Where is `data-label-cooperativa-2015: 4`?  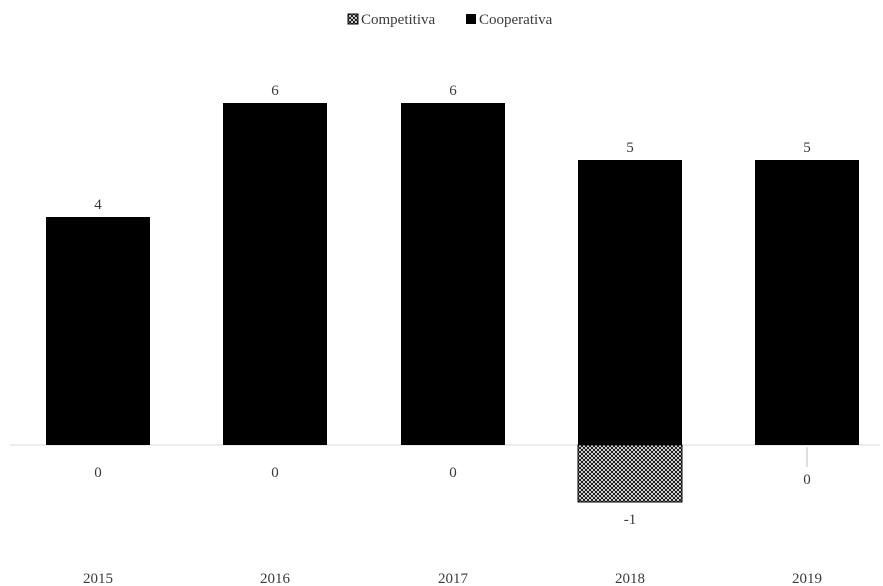 data-label-cooperativa-2015: 4 is located at coordinates (98, 205).